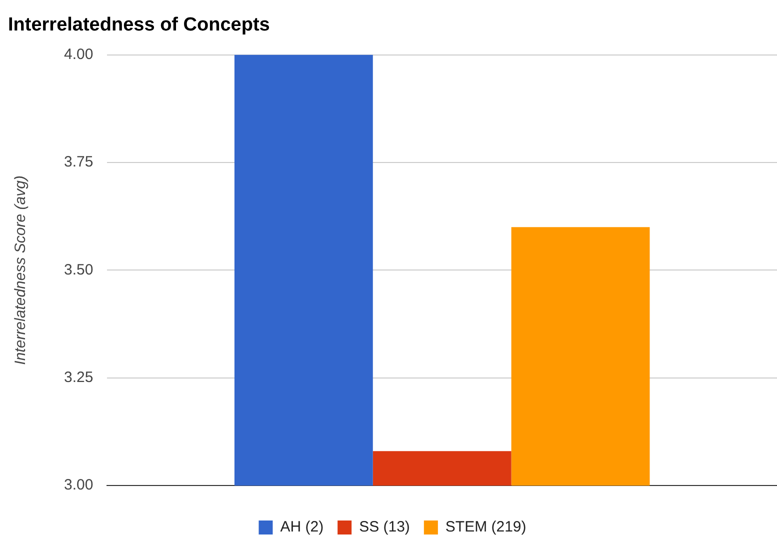 The width and height of the screenshot is (777, 545). What do you see at coordinates (79, 269) in the screenshot?
I see `y-tick-label: 3.50` at bounding box center [79, 269].